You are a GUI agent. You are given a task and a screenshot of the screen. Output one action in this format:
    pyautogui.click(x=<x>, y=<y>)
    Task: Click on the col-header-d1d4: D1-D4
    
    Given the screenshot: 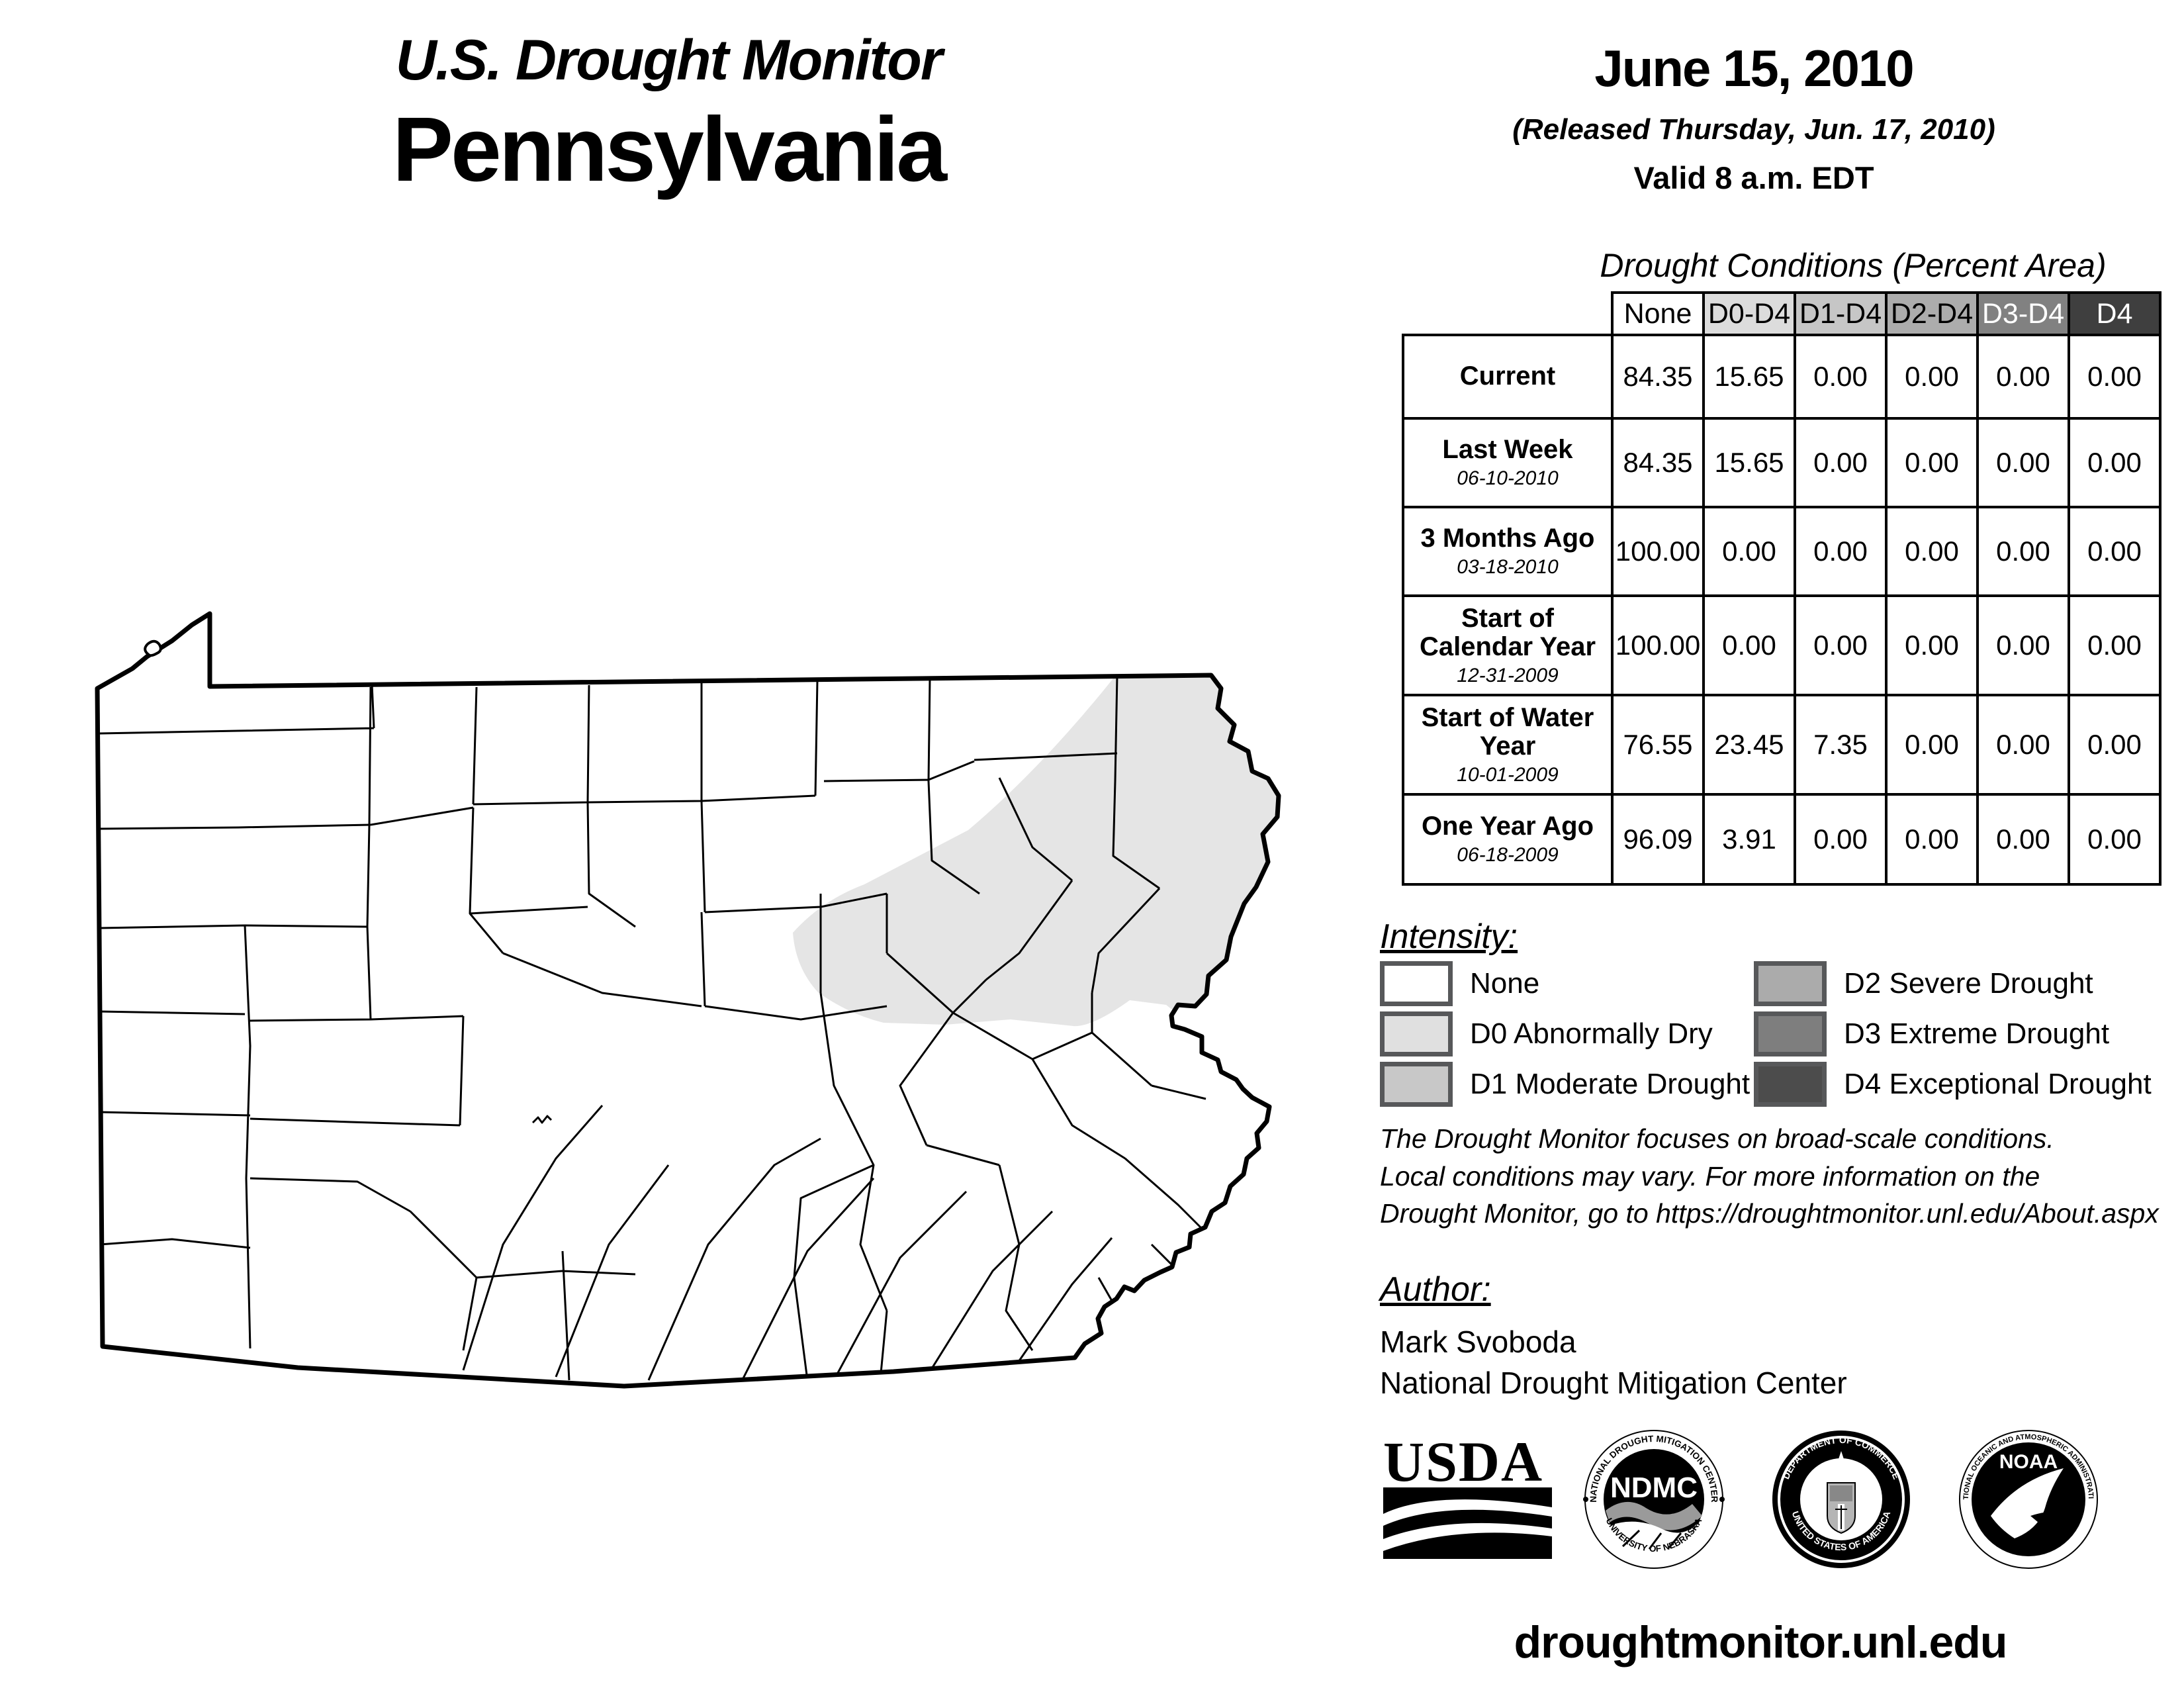 What is the action you would take?
    pyautogui.click(x=1841, y=313)
    